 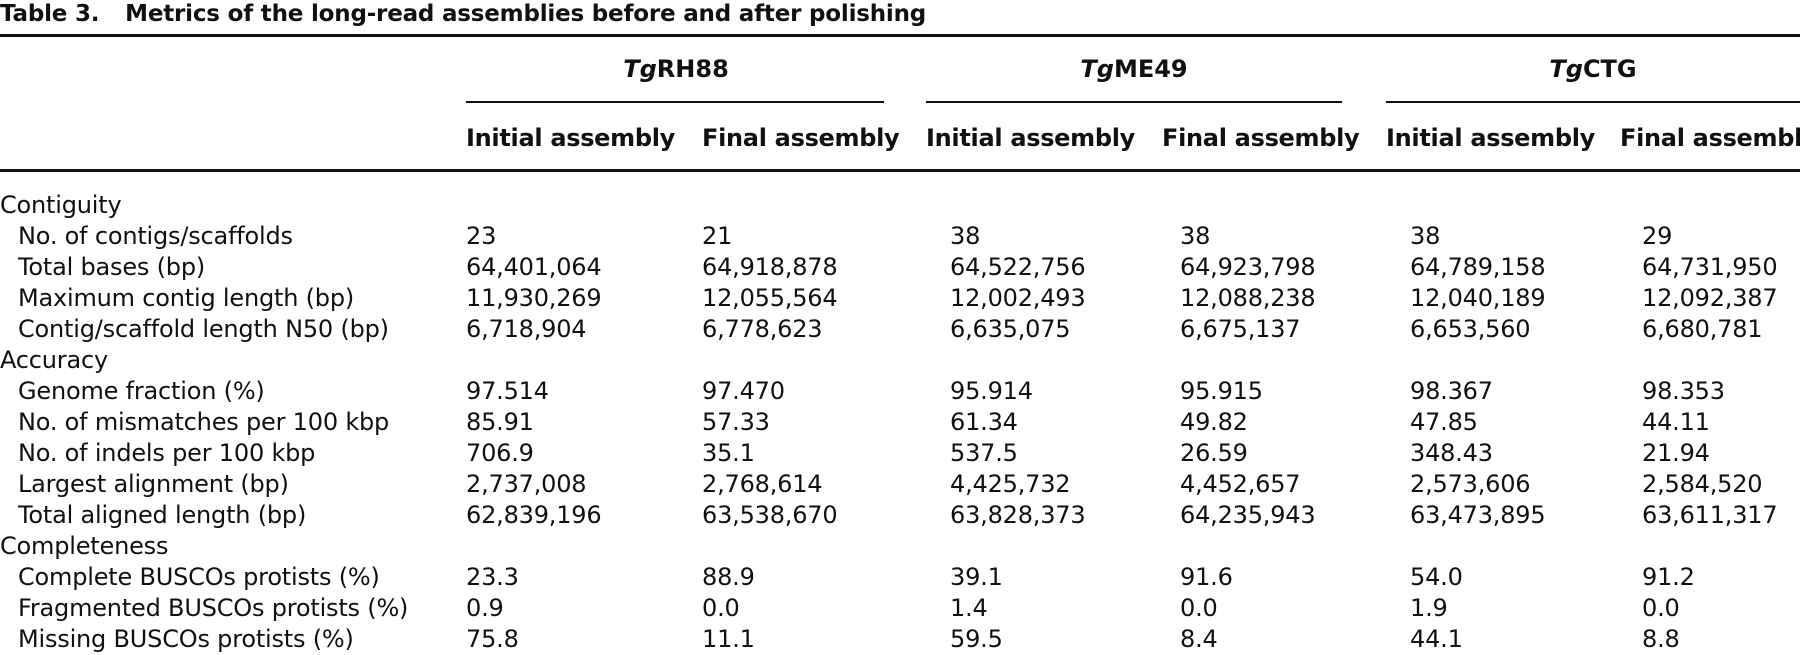 What do you see at coordinates (1683, 391) in the screenshot?
I see `table-cell: 98.353` at bounding box center [1683, 391].